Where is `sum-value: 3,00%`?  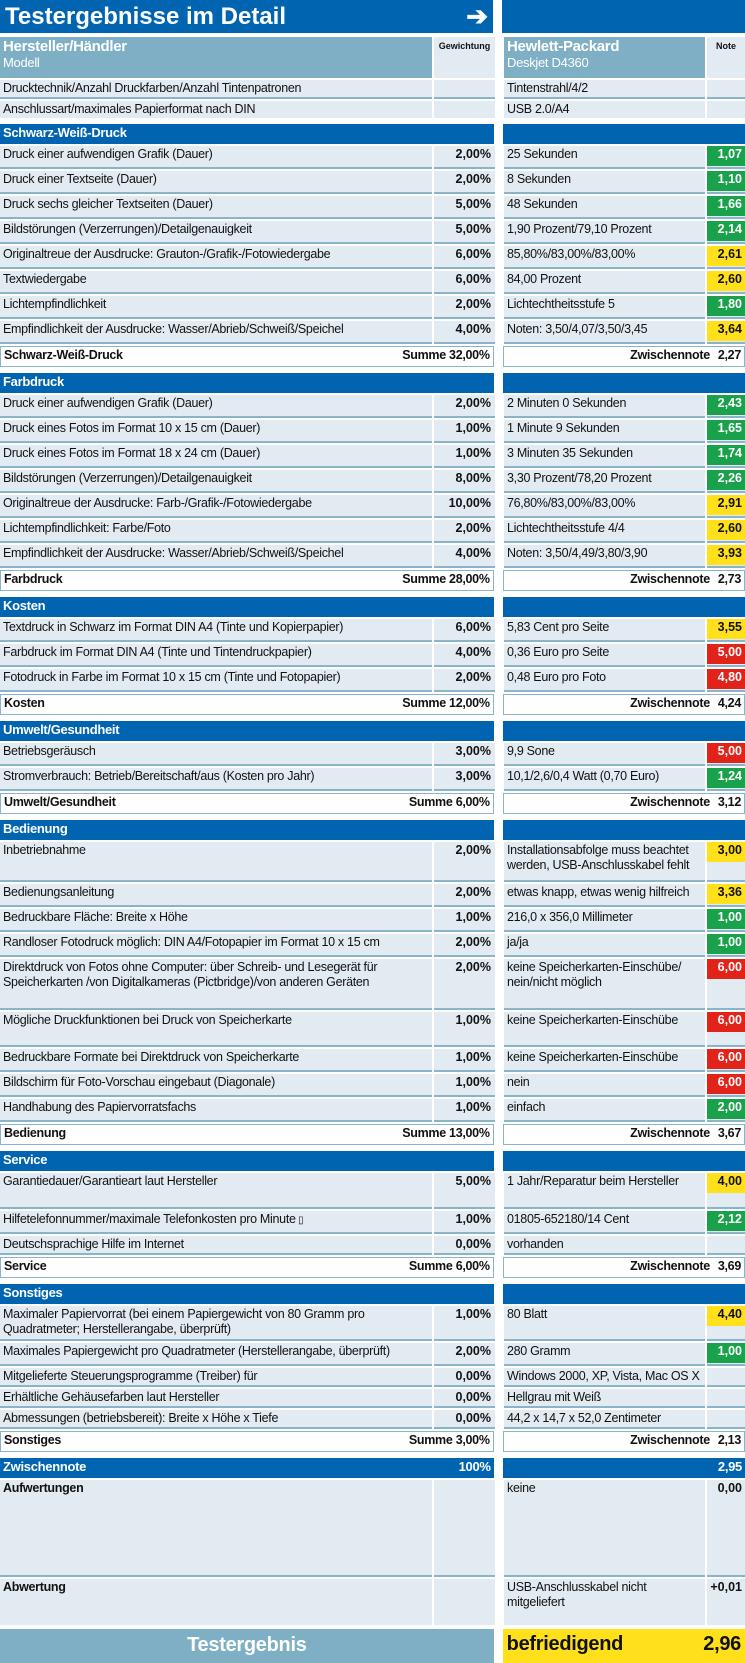 sum-value: 3,00% is located at coordinates (472, 1440).